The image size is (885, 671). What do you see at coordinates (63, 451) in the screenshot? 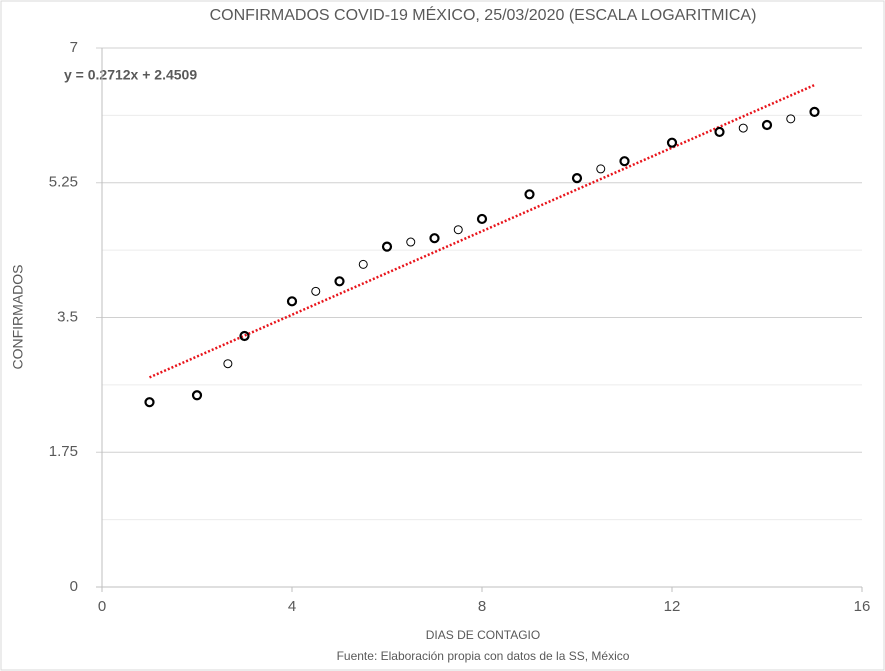
I see `y-tick-label: 1.75` at bounding box center [63, 451].